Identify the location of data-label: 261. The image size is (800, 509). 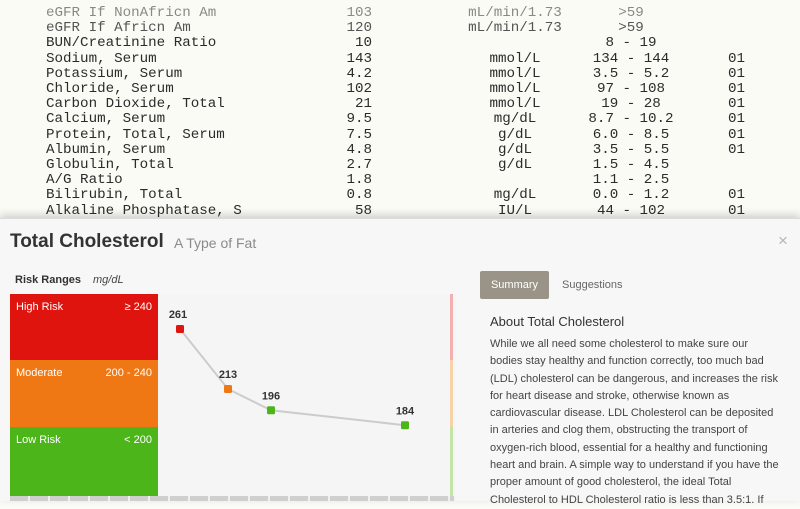
(178, 315).